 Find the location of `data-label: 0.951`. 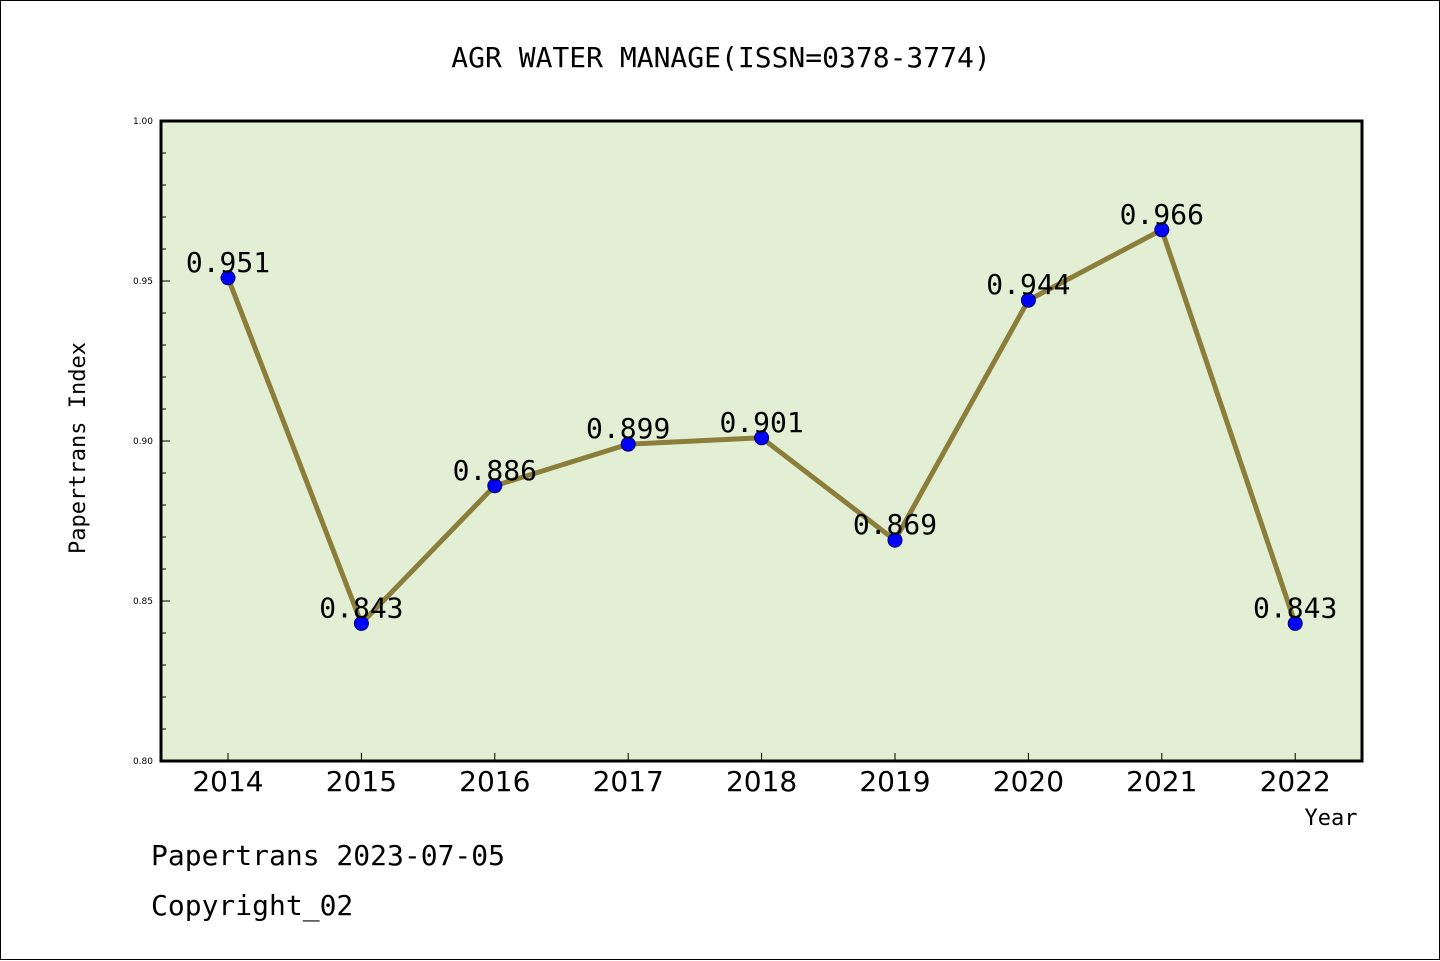

data-label: 0.951 is located at coordinates (228, 262).